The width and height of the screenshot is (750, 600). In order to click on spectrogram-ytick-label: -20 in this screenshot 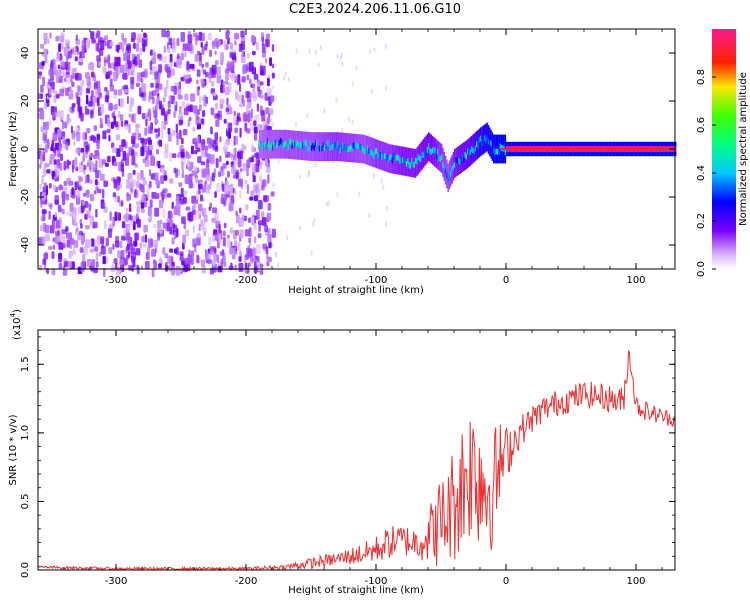, I will do `click(25, 197)`.